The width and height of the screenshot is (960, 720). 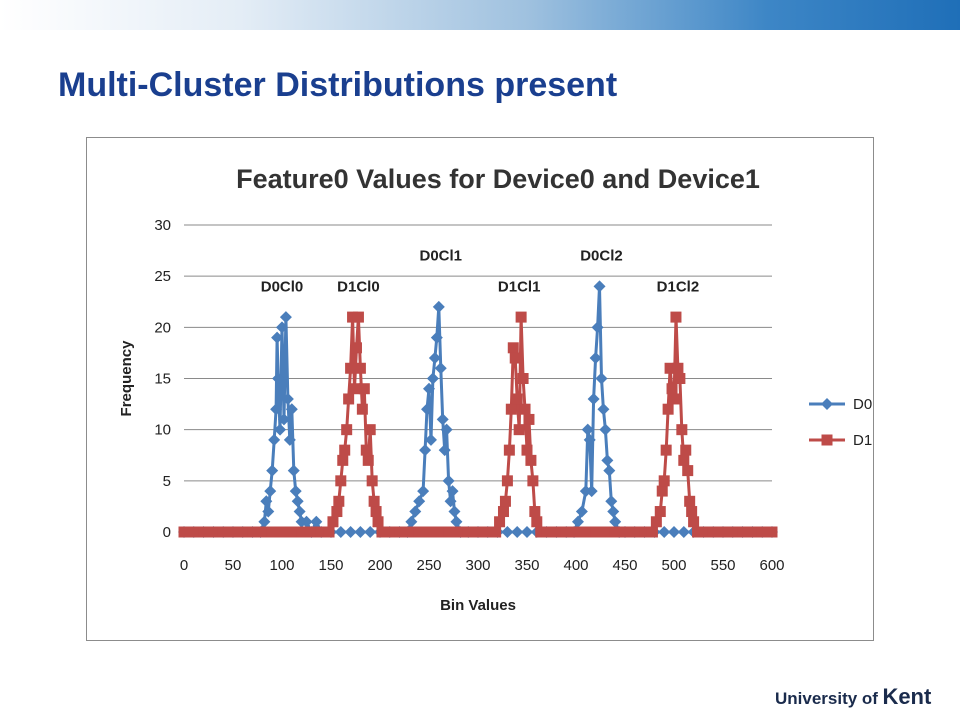 What do you see at coordinates (827, 440) in the screenshot?
I see `legend-marker-D1F0` at bounding box center [827, 440].